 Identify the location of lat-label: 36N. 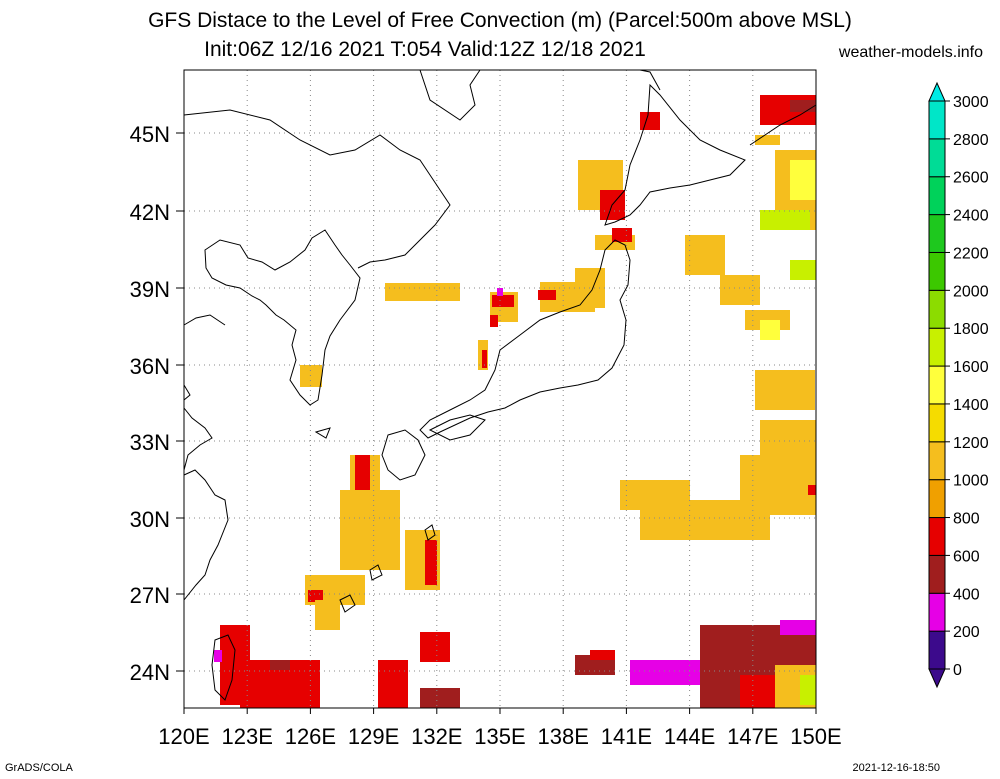
(150, 366).